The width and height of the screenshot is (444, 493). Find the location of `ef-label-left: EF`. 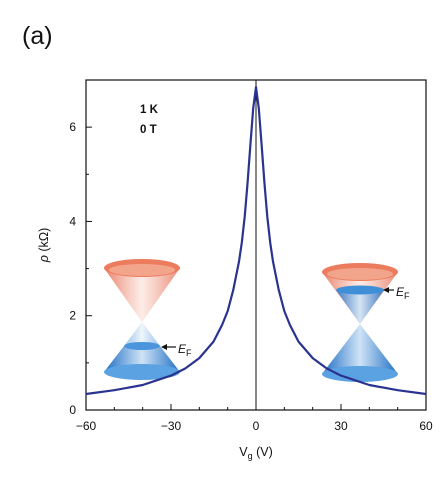

ef-label-left: EF is located at coordinates (185, 350).